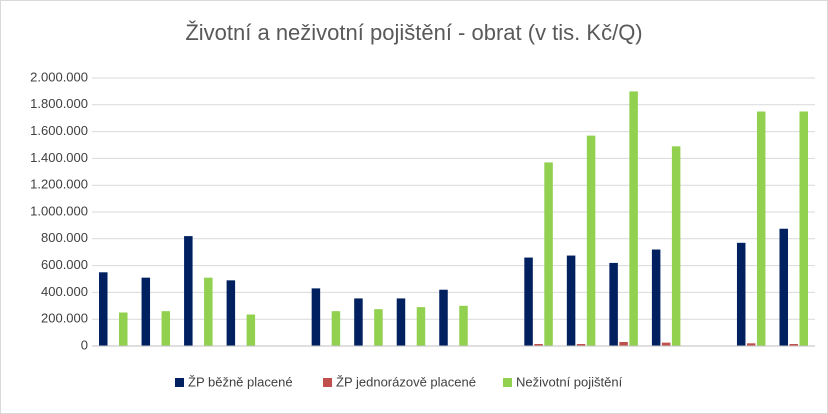  Describe the element at coordinates (569, 381) in the screenshot. I see `legend-label: Neživotní pojištění` at that location.